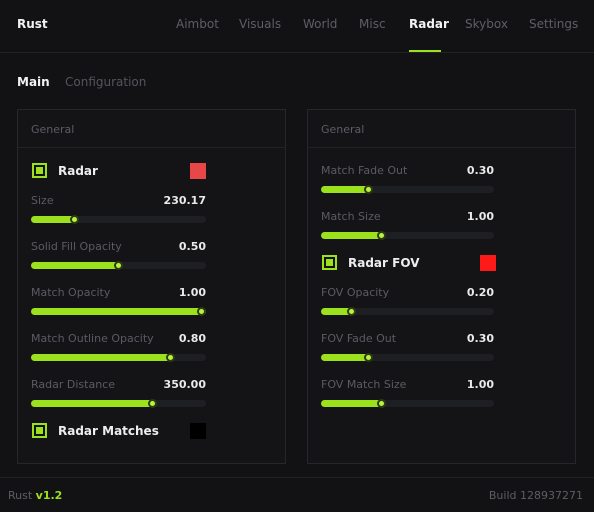 The height and width of the screenshot is (512, 594). I want to click on fov-fade-out-slider, so click(407, 357).